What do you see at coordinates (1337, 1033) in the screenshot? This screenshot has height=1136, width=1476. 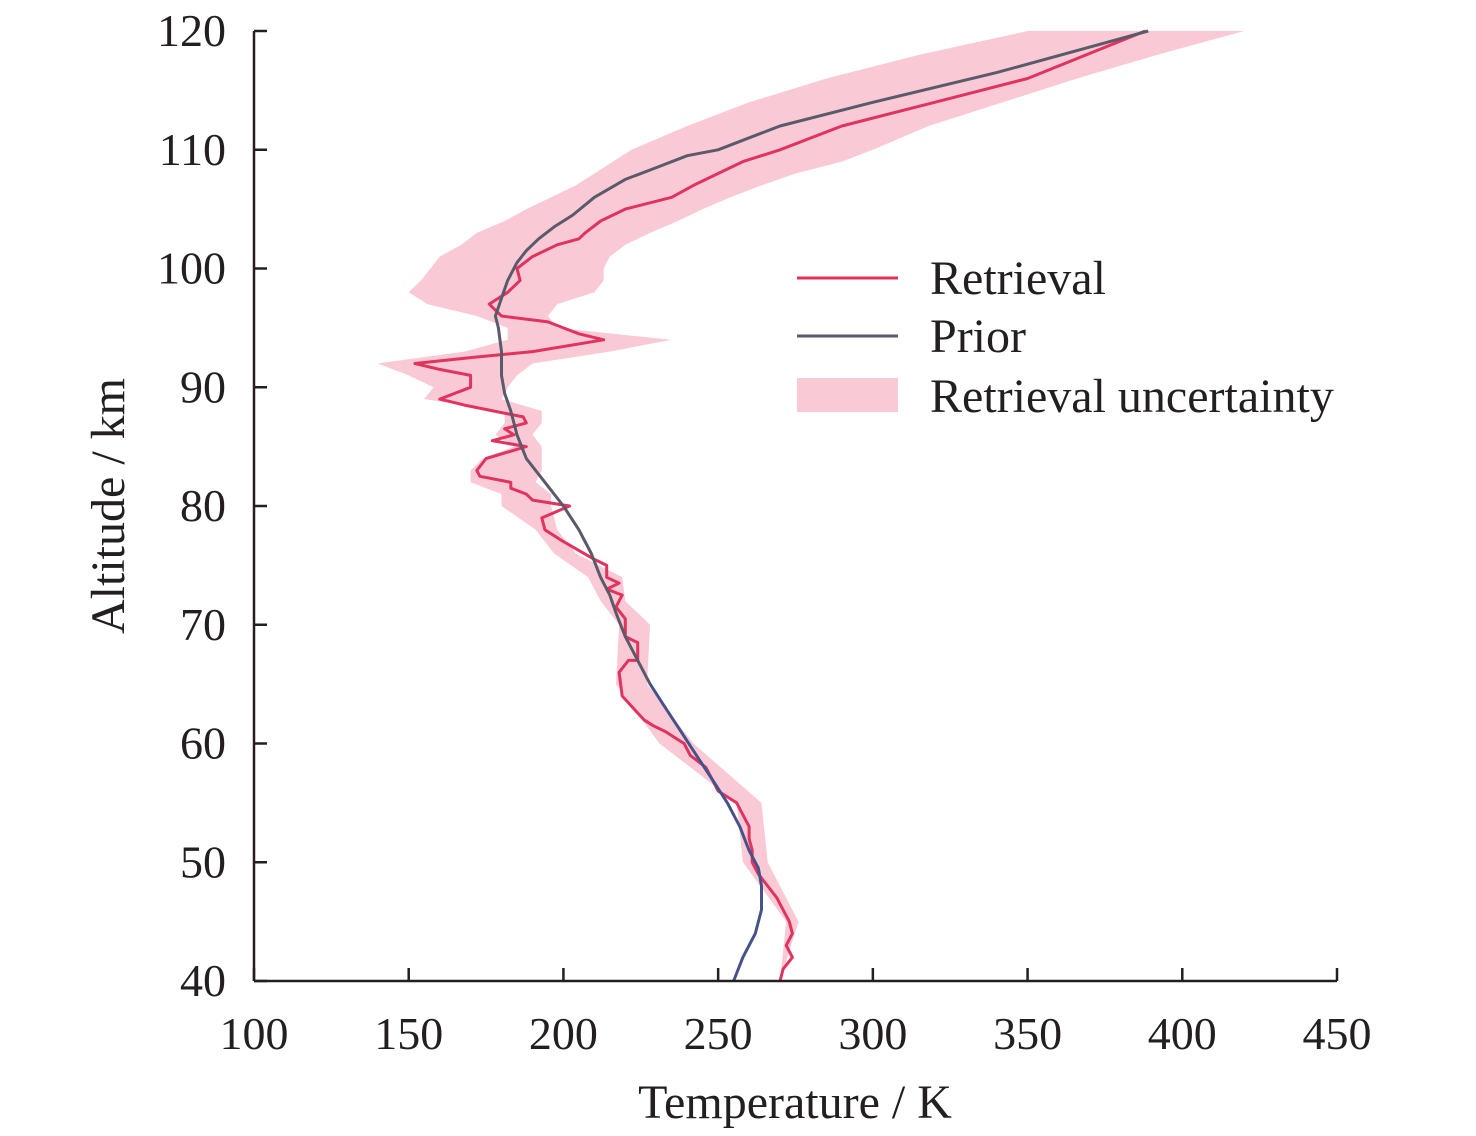 I see `x-tick-label: 450` at bounding box center [1337, 1033].